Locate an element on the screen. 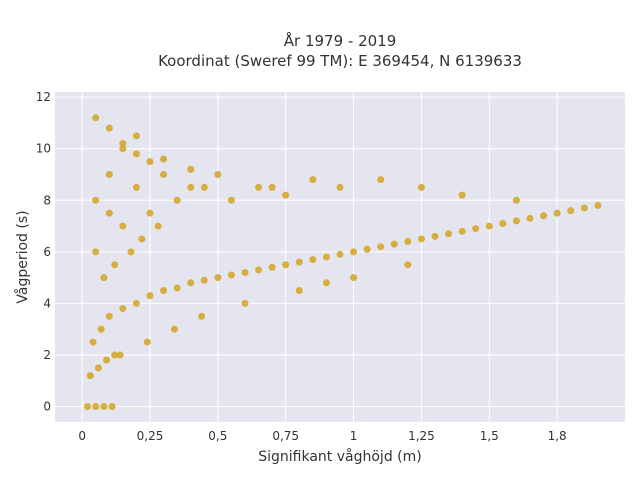  y-tick-label: 2 is located at coordinates (47, 355).